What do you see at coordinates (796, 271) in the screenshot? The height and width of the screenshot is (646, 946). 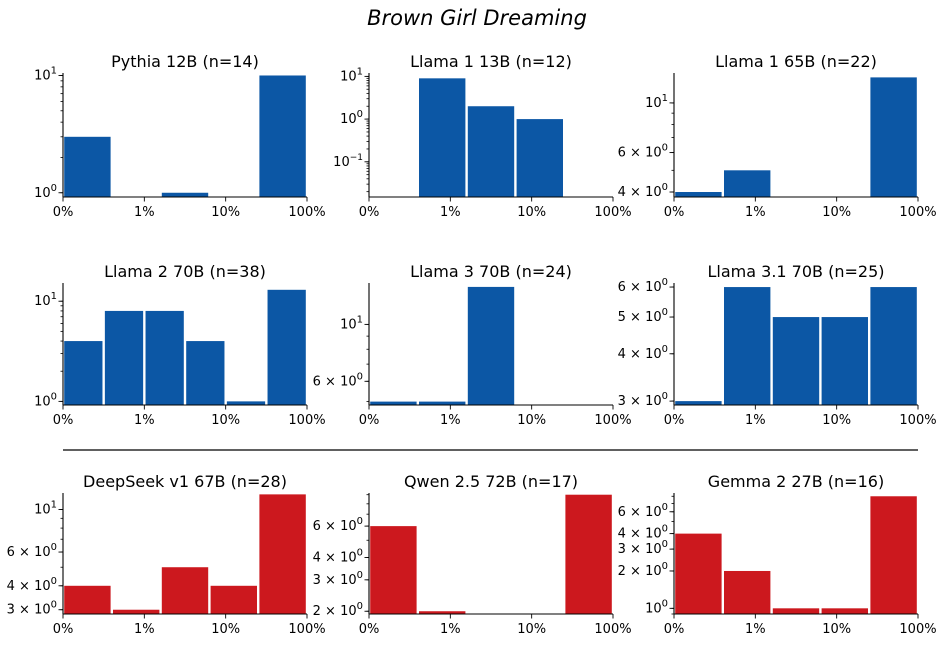 I see `chart-title: Llama 3.1 70B (n=25)` at bounding box center [796, 271].